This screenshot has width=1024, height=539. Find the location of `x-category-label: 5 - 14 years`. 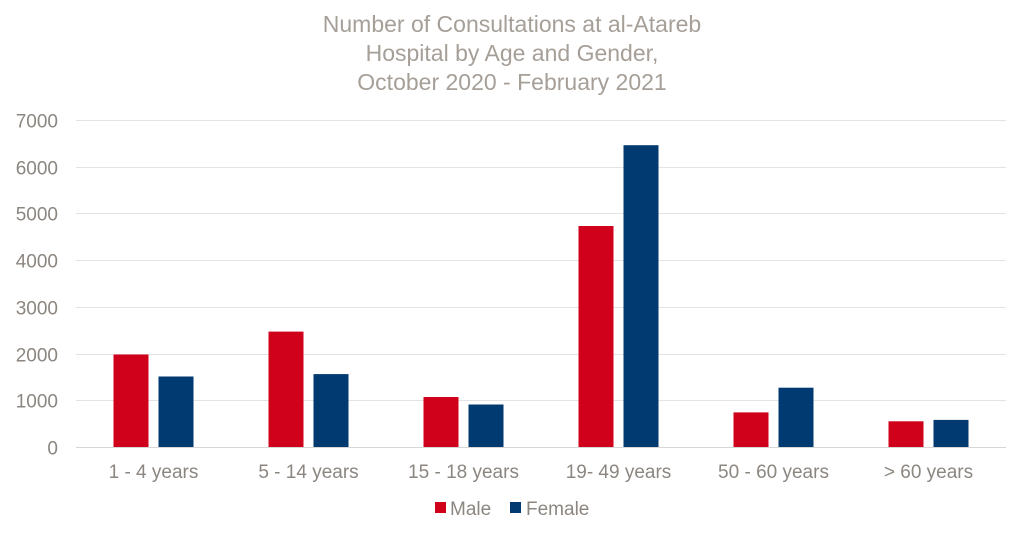

x-category-label: 5 - 14 years is located at coordinates (308, 472).